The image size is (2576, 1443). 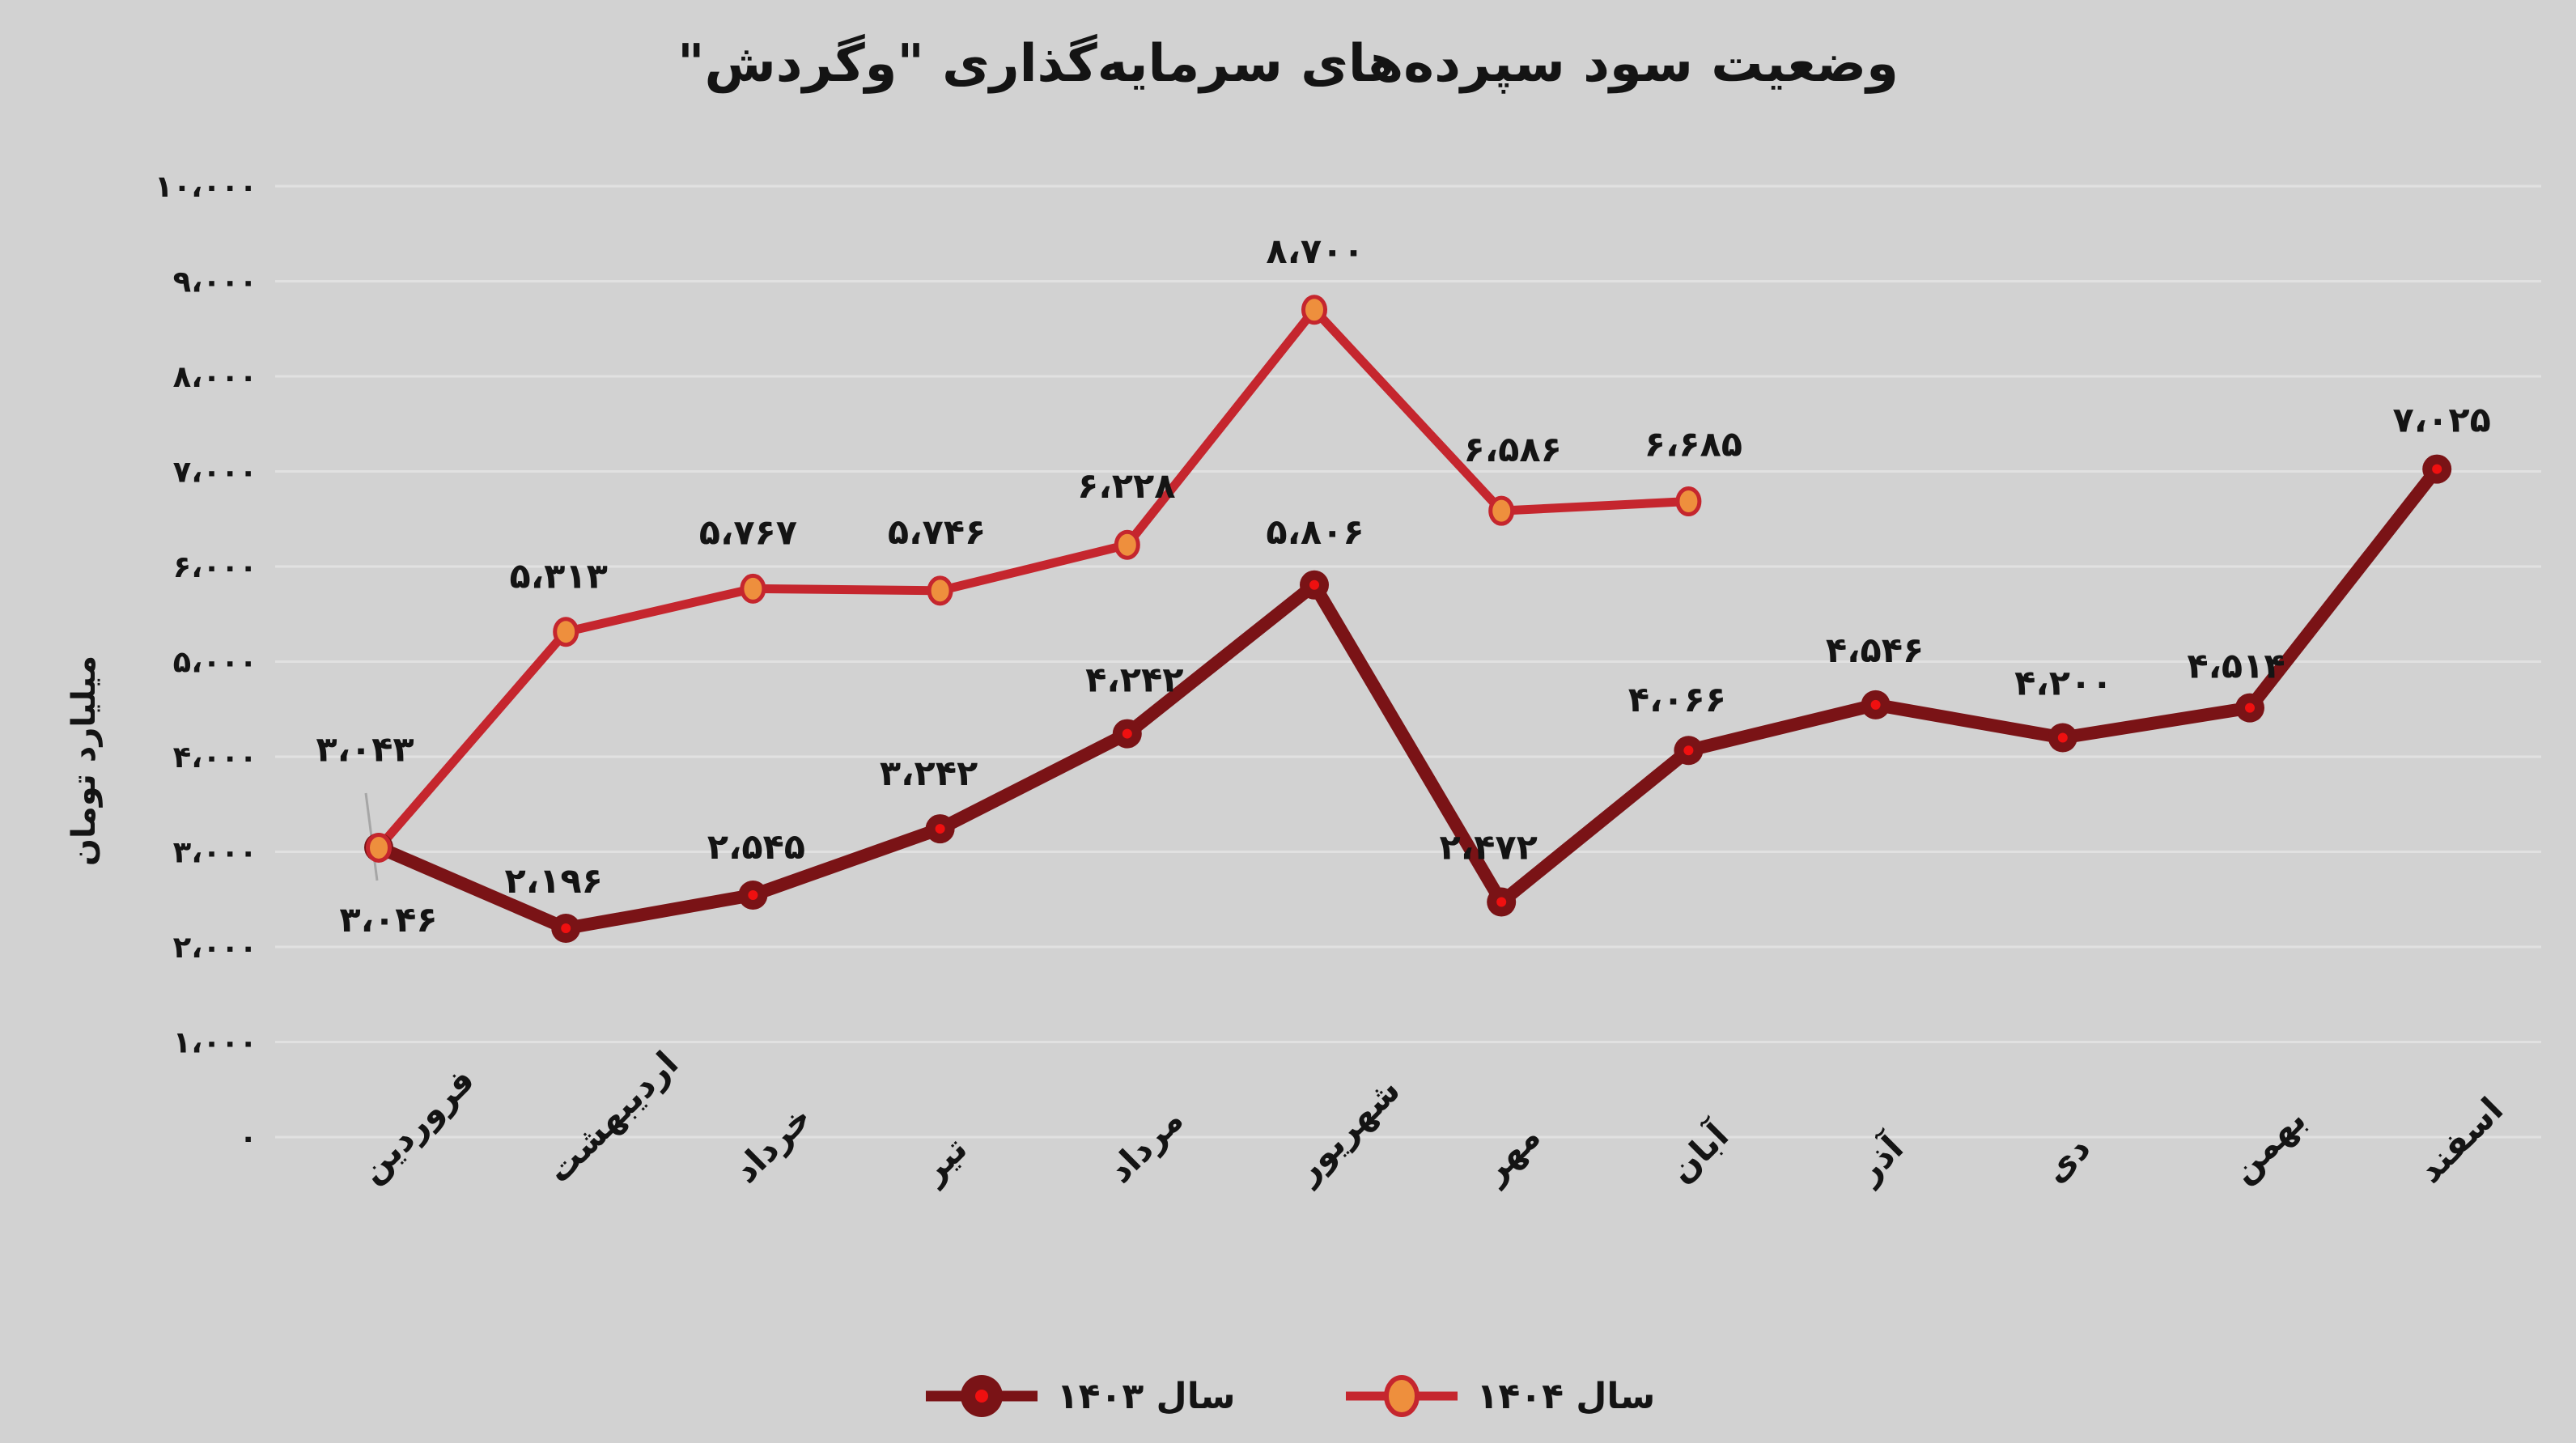 What do you see at coordinates (215, 757) in the screenshot?
I see `y-tick-label: ۴،۰۰۰` at bounding box center [215, 757].